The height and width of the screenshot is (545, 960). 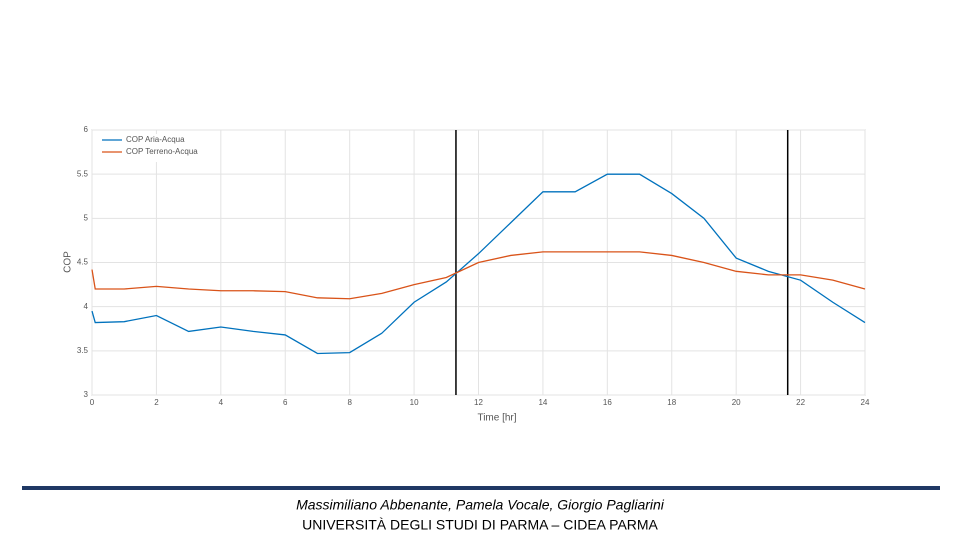 What do you see at coordinates (478, 402) in the screenshot?
I see `x-tick-label: 12` at bounding box center [478, 402].